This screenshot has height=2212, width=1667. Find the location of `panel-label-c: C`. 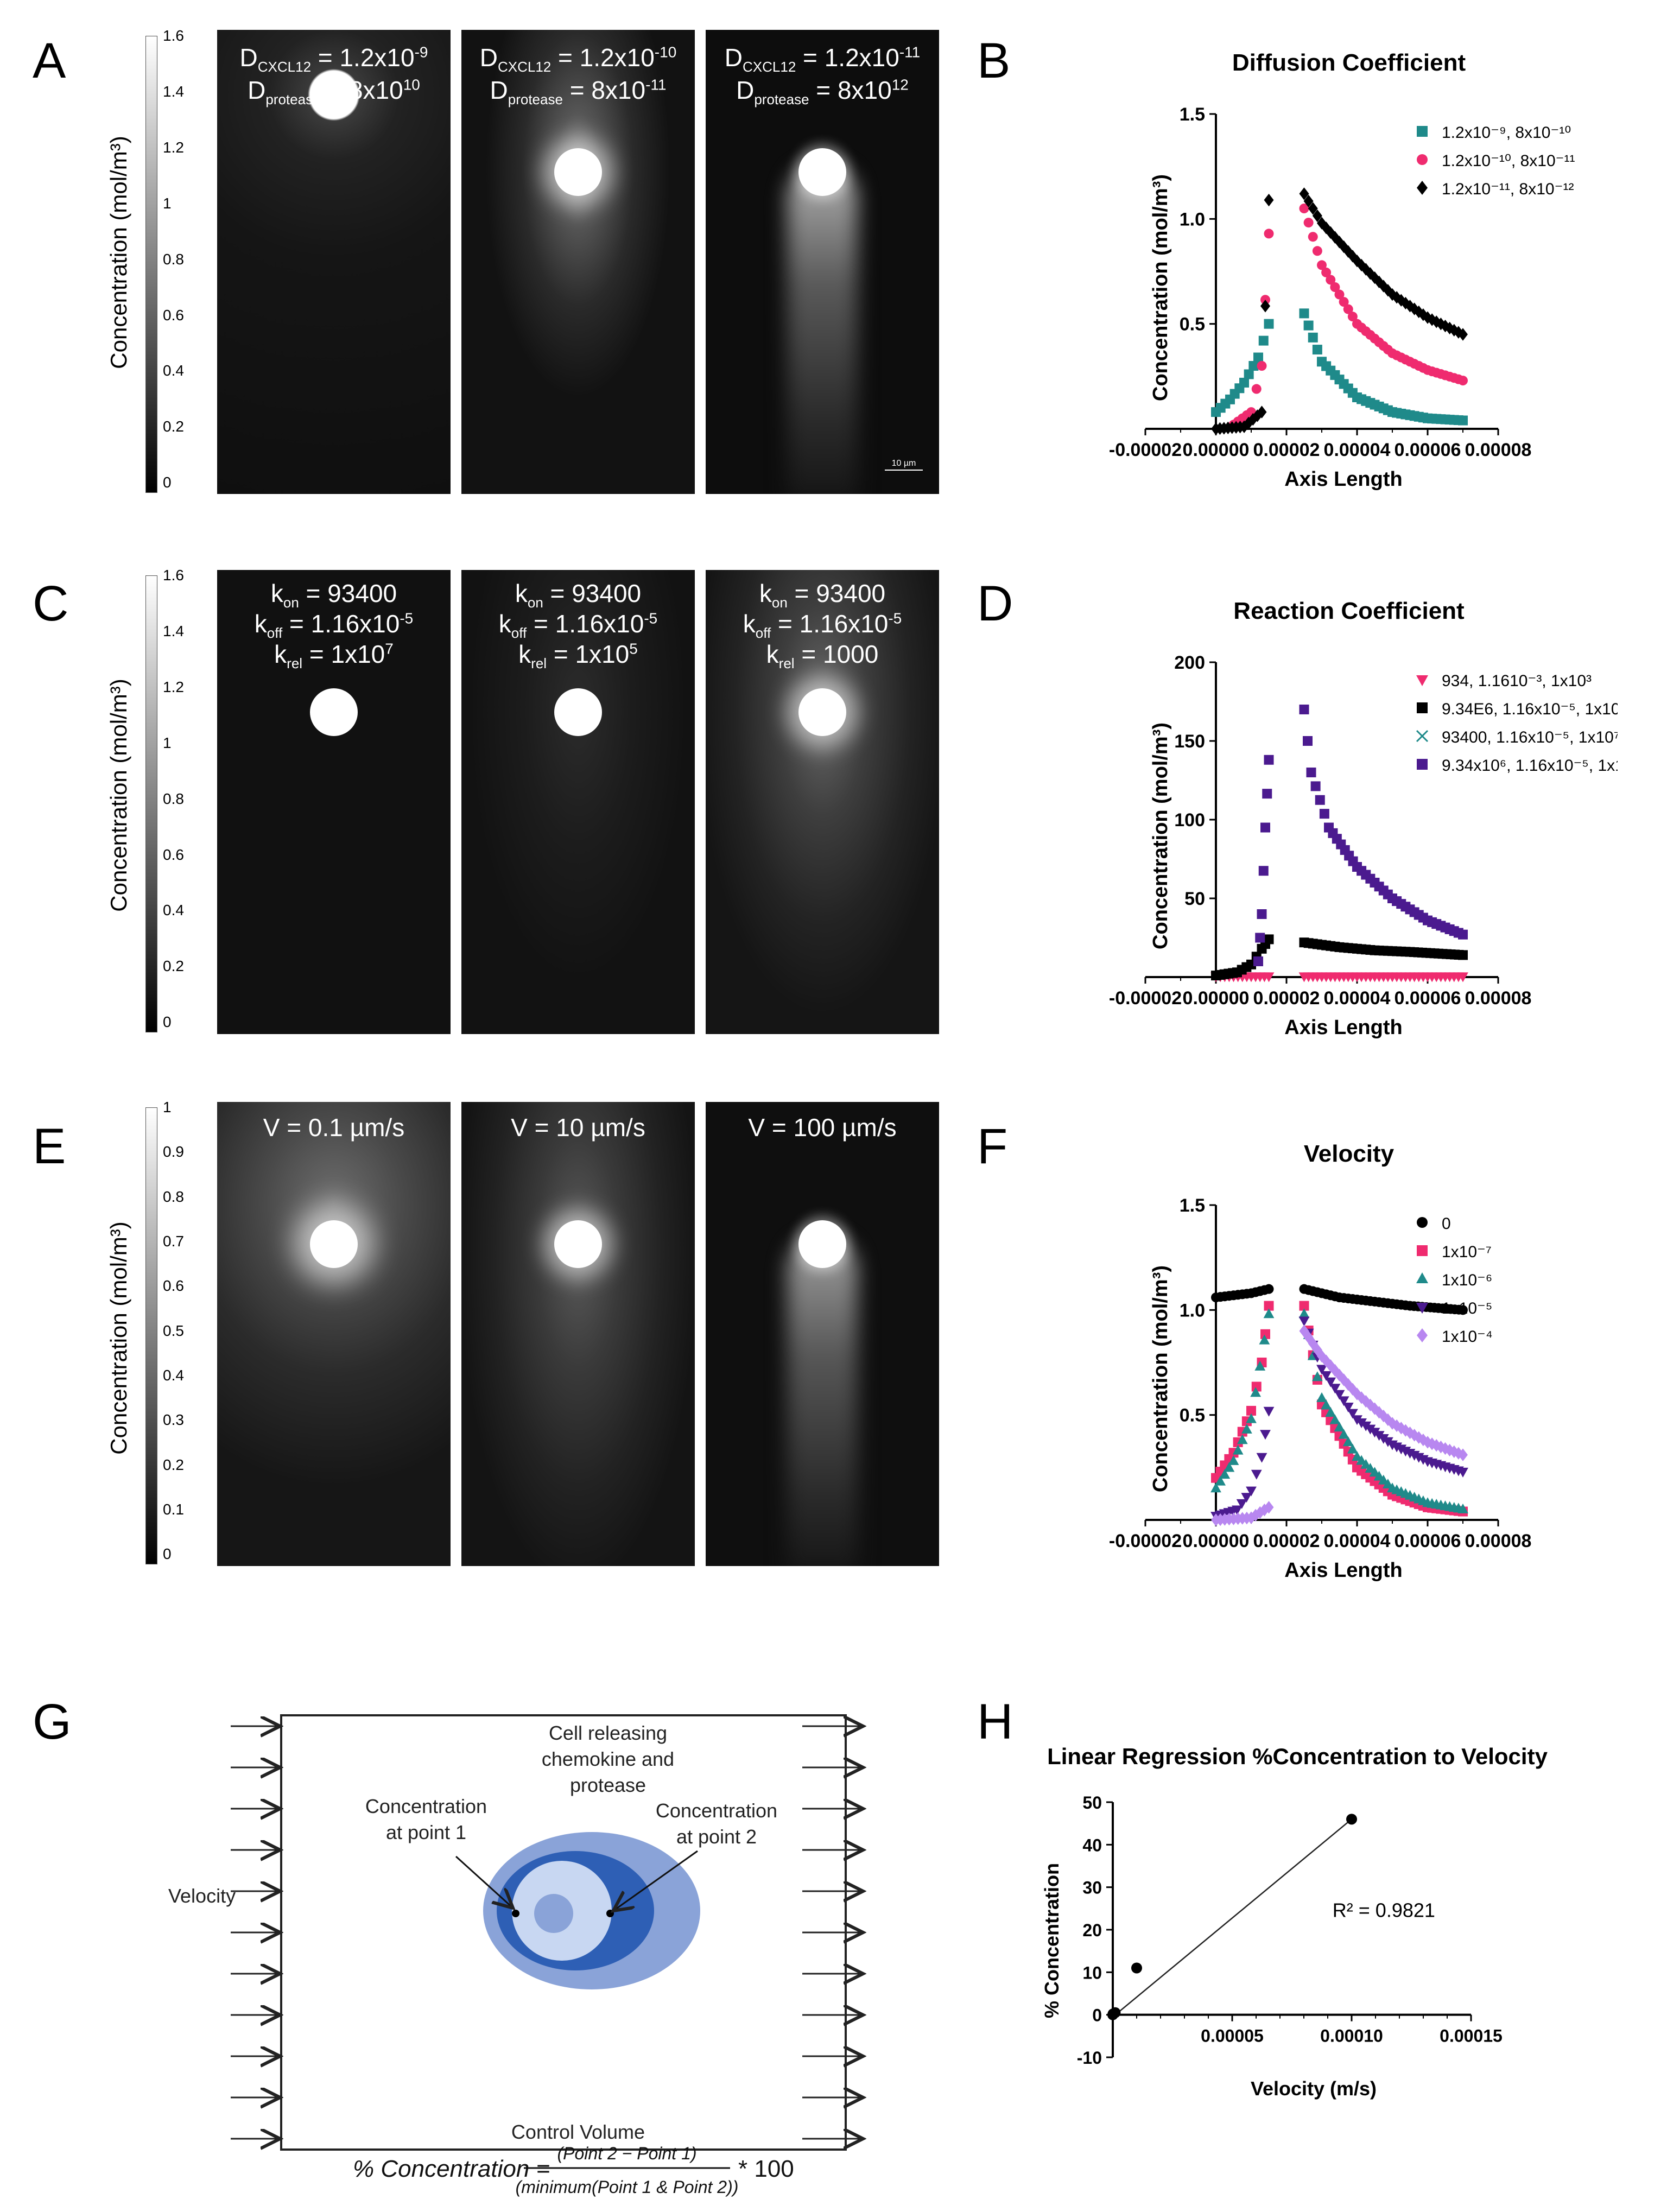

panel-label-c: C is located at coordinates (51, 604).